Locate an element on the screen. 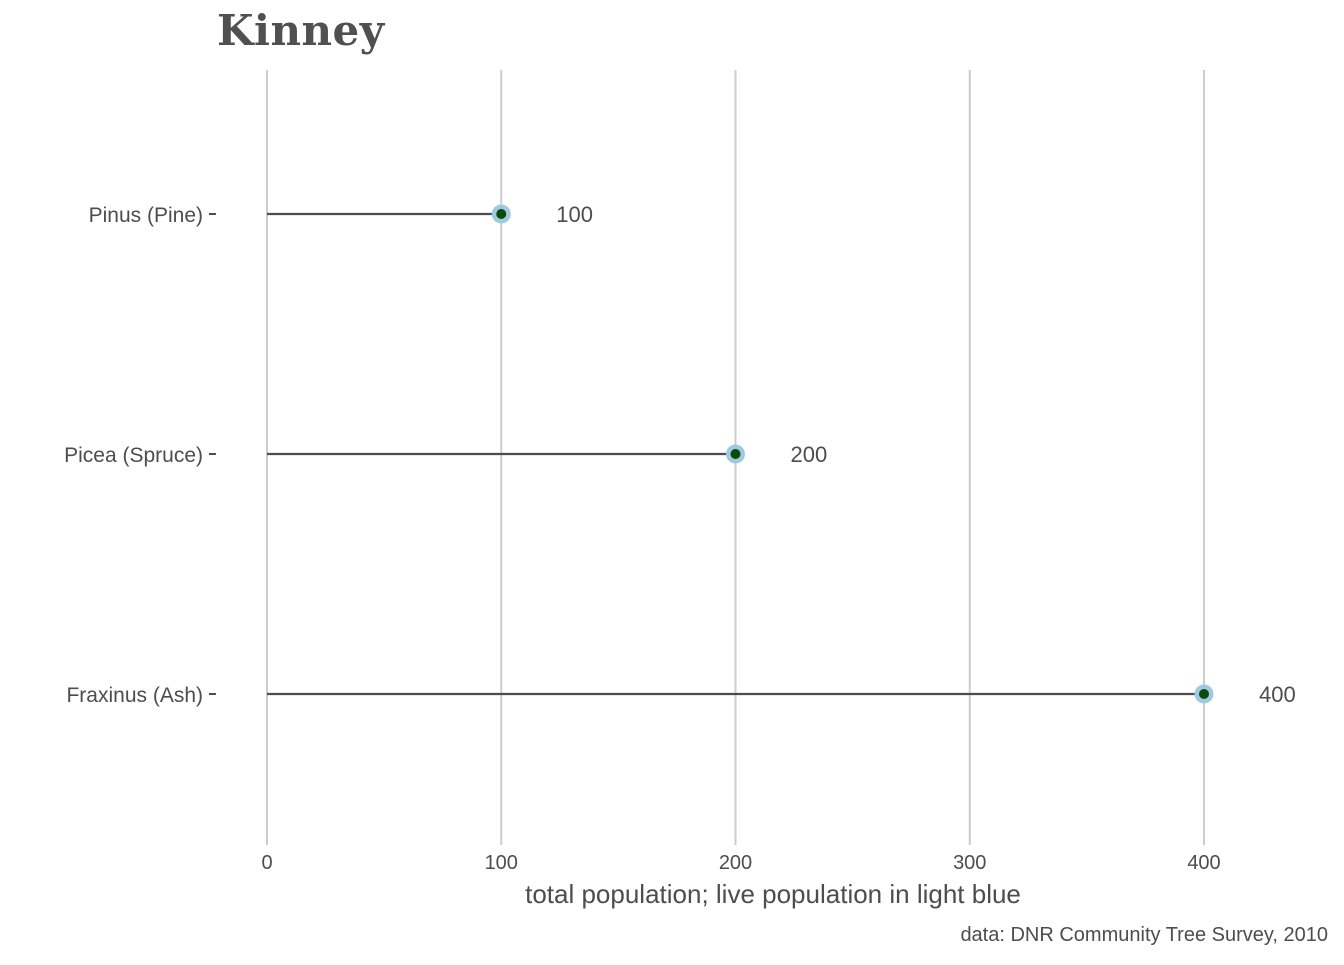 Image resolution: width=1344 pixels, height=965 pixels. chart-title: Kinney is located at coordinates (301, 30).